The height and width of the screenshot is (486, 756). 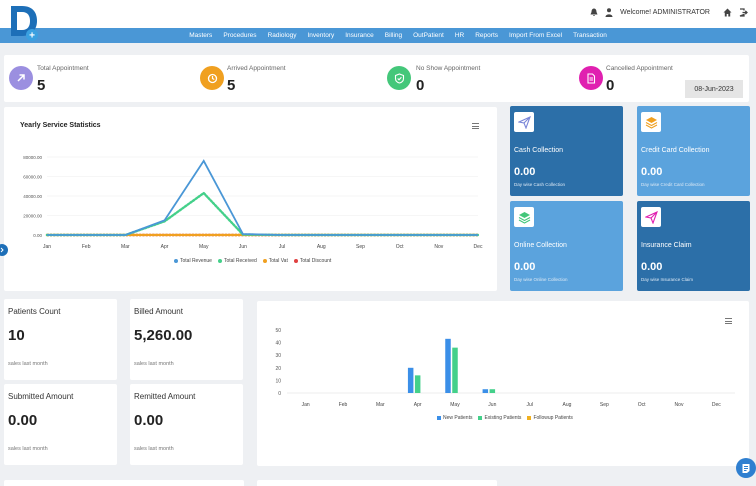 I want to click on metric-patients-count: Patients Count 10 sales last month, so click(x=60, y=339).